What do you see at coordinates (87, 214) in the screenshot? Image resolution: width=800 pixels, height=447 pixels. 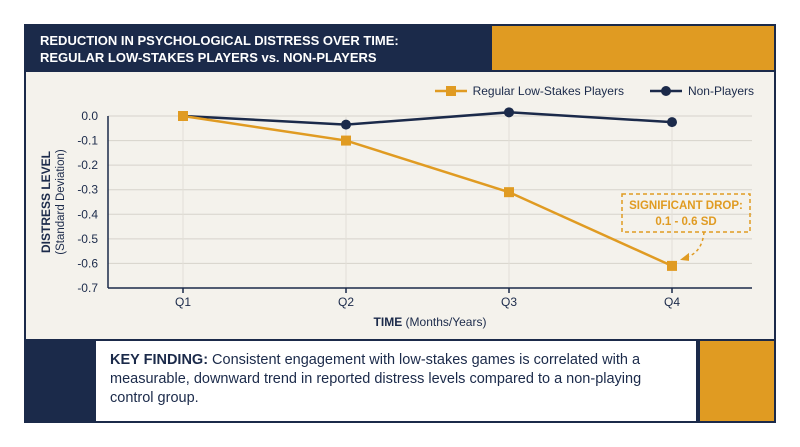 I see `y-tick-label: -0.4` at bounding box center [87, 214].